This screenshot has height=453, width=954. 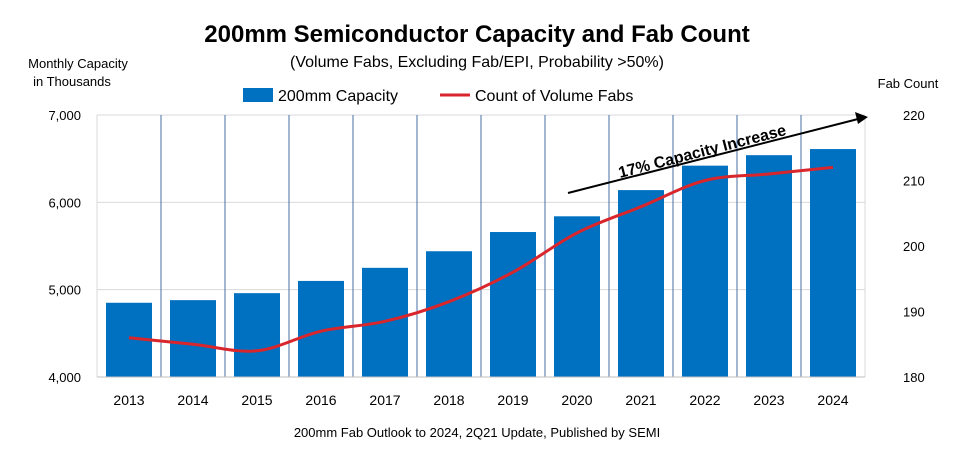 I want to click on bar-2024, so click(x=833, y=263).